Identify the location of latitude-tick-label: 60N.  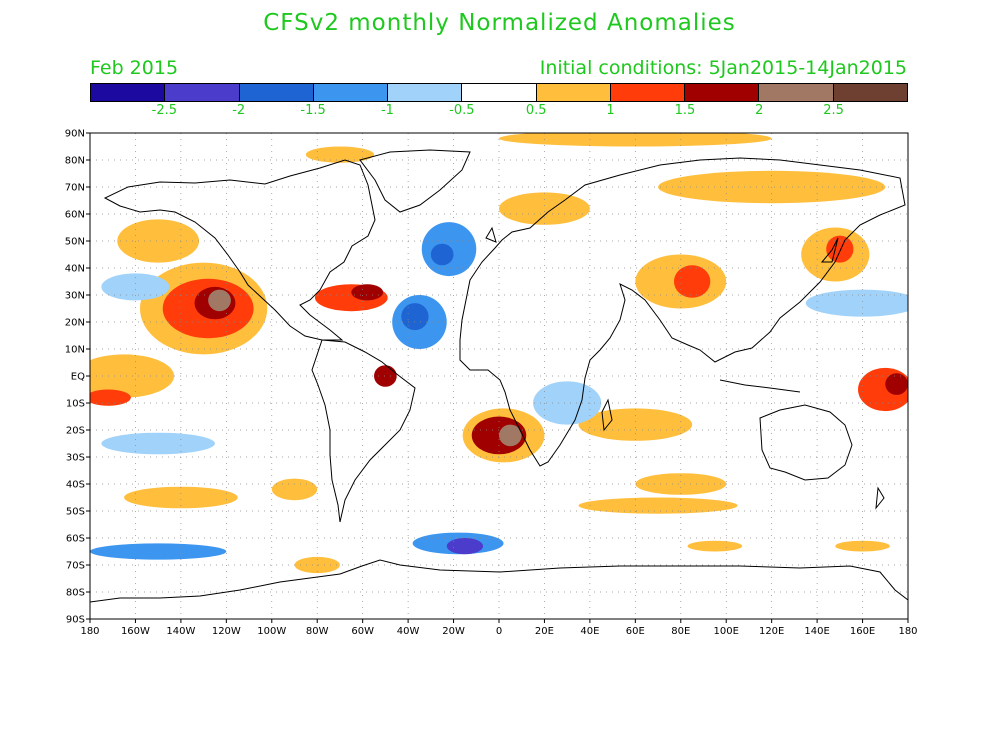
(75, 215).